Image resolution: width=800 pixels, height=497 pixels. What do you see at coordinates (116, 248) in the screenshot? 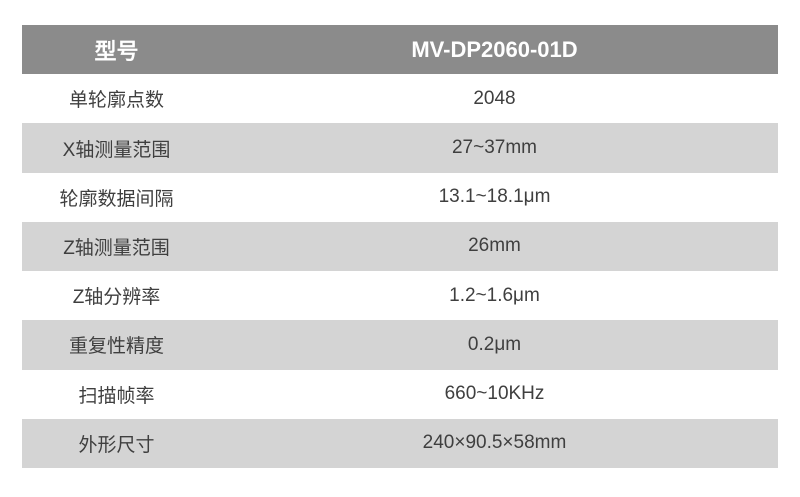
I see `row-label: Z轴测量范围` at bounding box center [116, 248].